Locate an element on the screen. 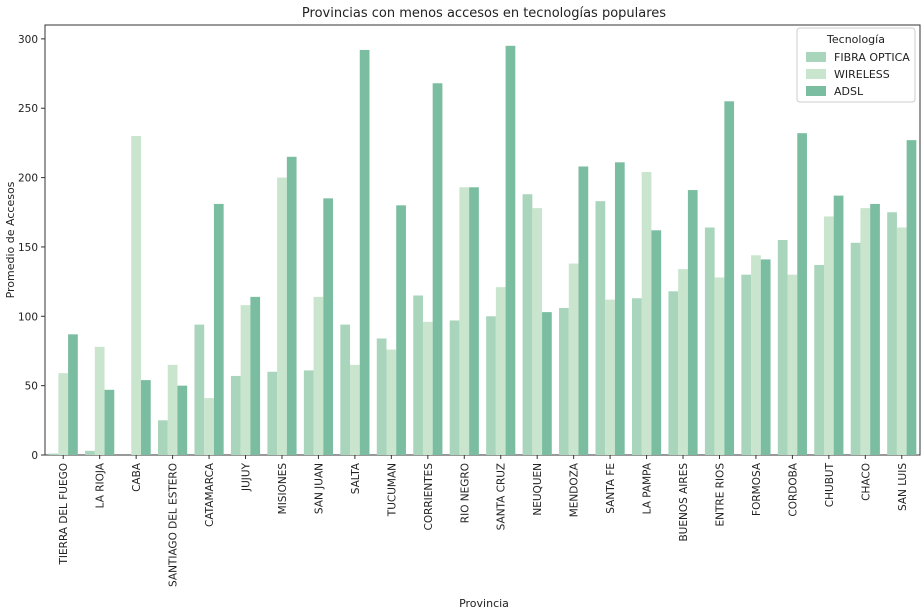  legend-swatch-adsl is located at coordinates (816, 91).